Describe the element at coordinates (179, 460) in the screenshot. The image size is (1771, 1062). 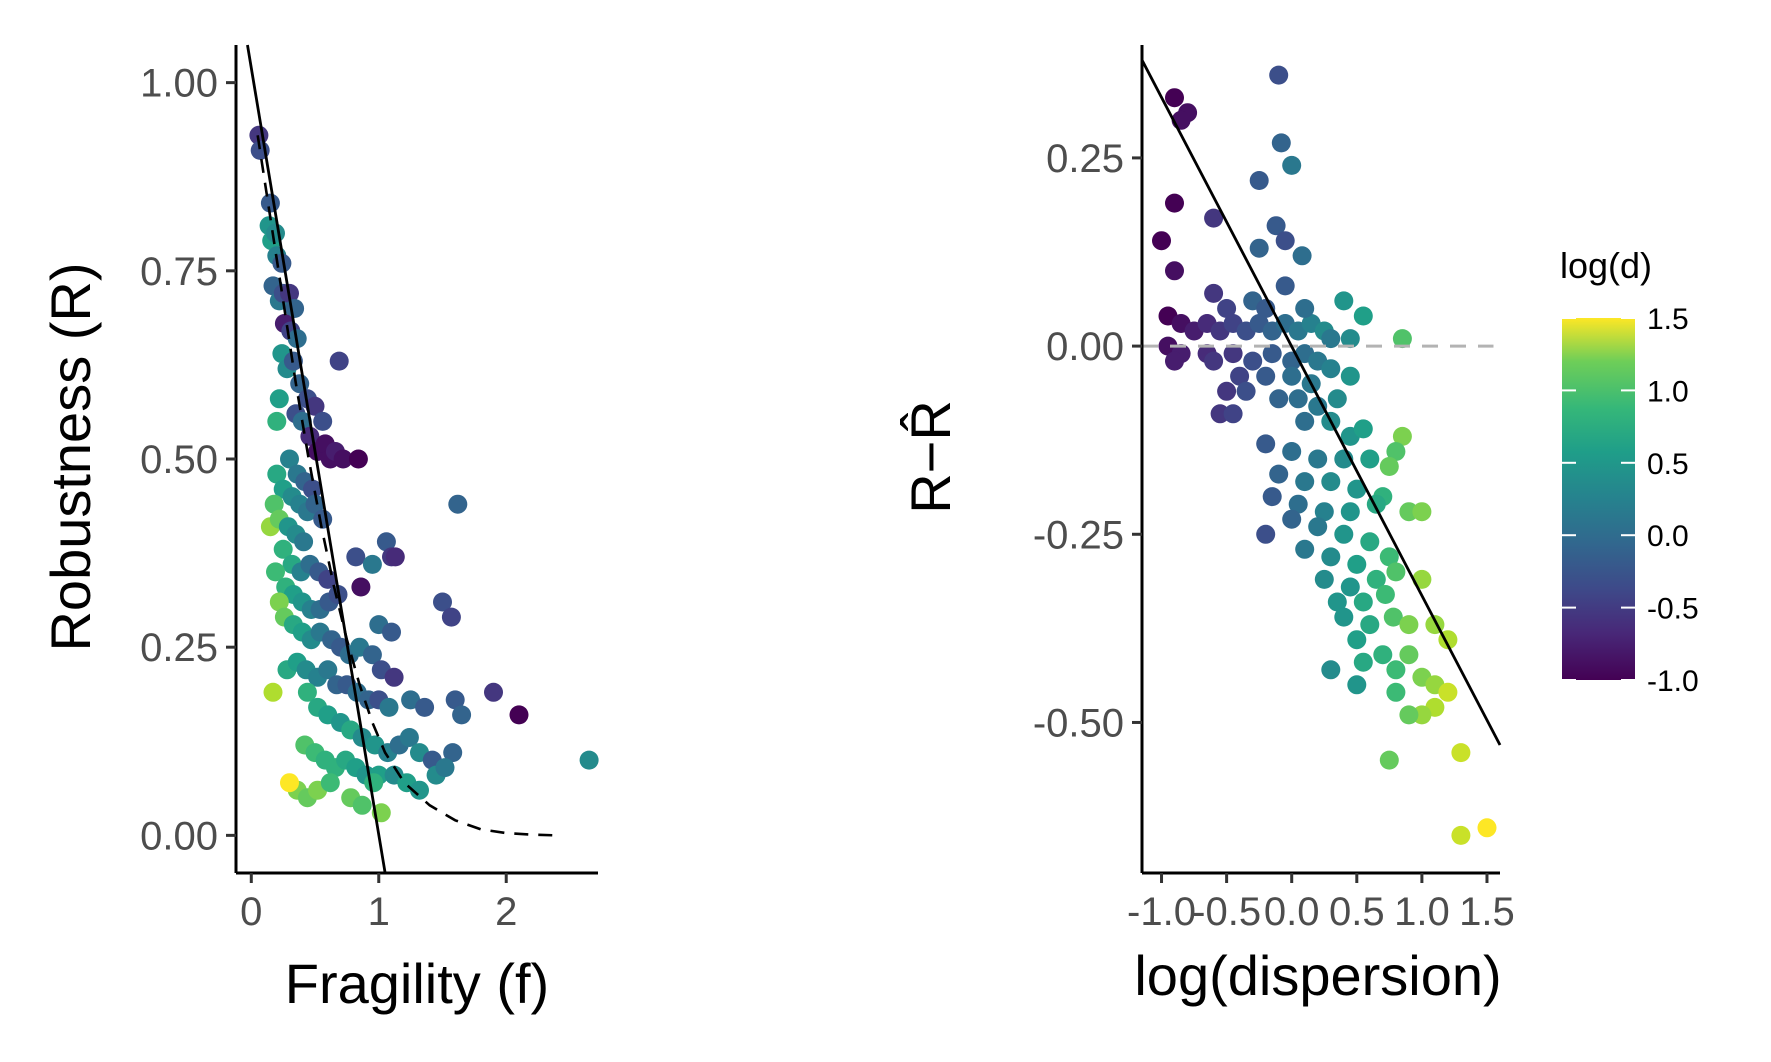
I see `y-tick-label: 0.50` at that location.